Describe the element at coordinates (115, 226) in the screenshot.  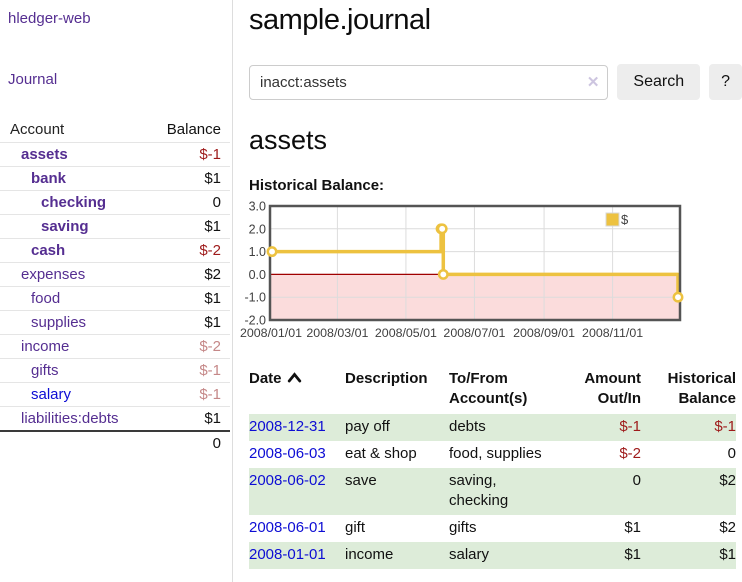
I see `account-row: saving $1` at that location.